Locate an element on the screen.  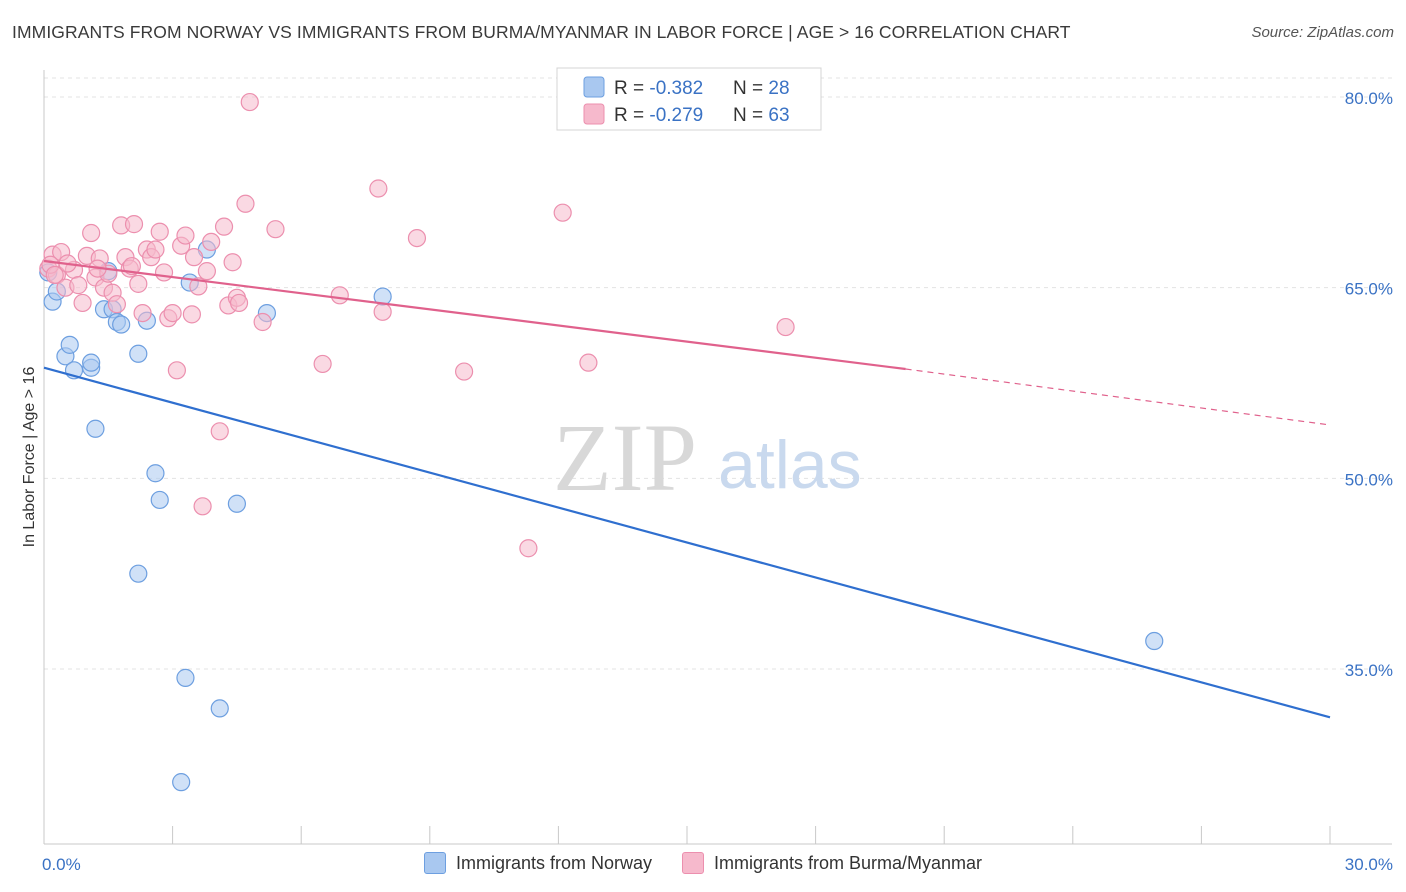
x-tick-labels: 0.0% 30.0% is located at coordinates (717, 864).